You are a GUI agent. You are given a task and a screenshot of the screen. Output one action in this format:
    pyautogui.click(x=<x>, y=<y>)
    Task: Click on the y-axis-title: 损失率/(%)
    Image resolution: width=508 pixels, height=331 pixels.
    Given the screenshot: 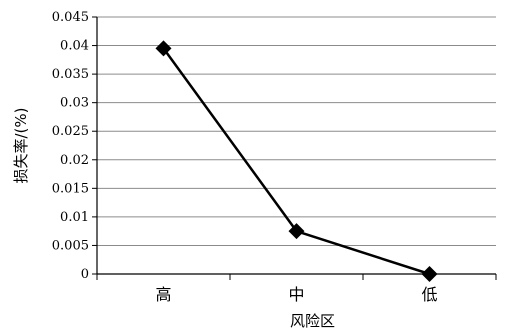 What is the action you would take?
    pyautogui.click(x=21, y=145)
    